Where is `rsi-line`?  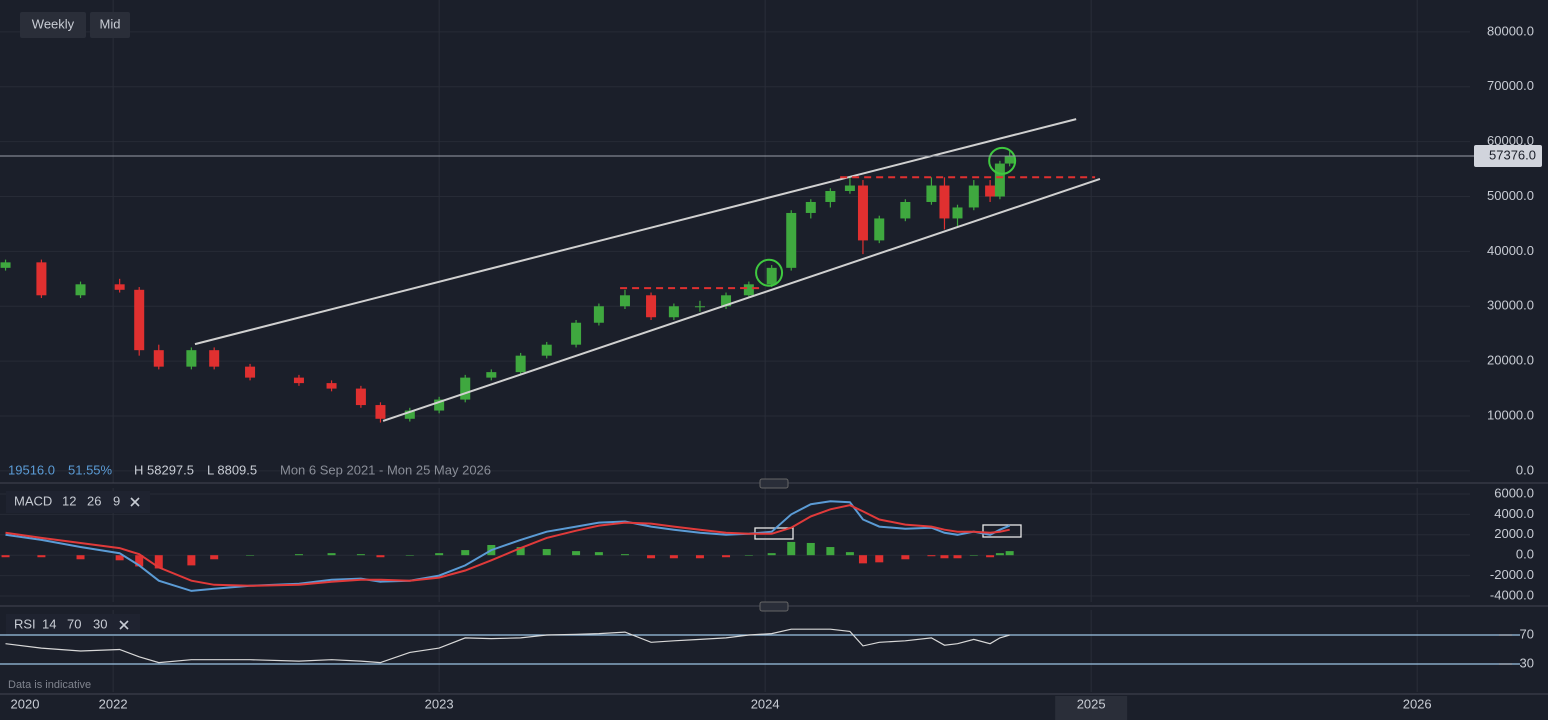
rsi-line is located at coordinates (507, 646).